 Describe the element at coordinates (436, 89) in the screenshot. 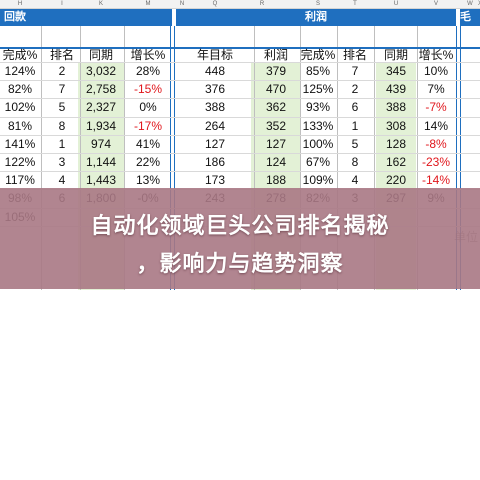

I see `table-cell: 7%` at that location.